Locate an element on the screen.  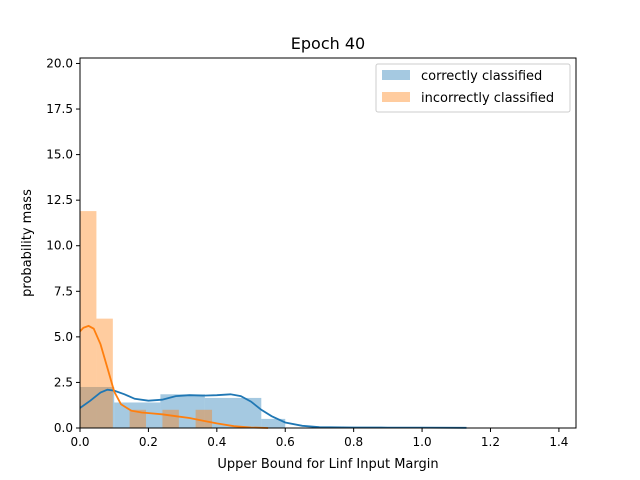
y-axis-label: probability mass is located at coordinates (27, 243).